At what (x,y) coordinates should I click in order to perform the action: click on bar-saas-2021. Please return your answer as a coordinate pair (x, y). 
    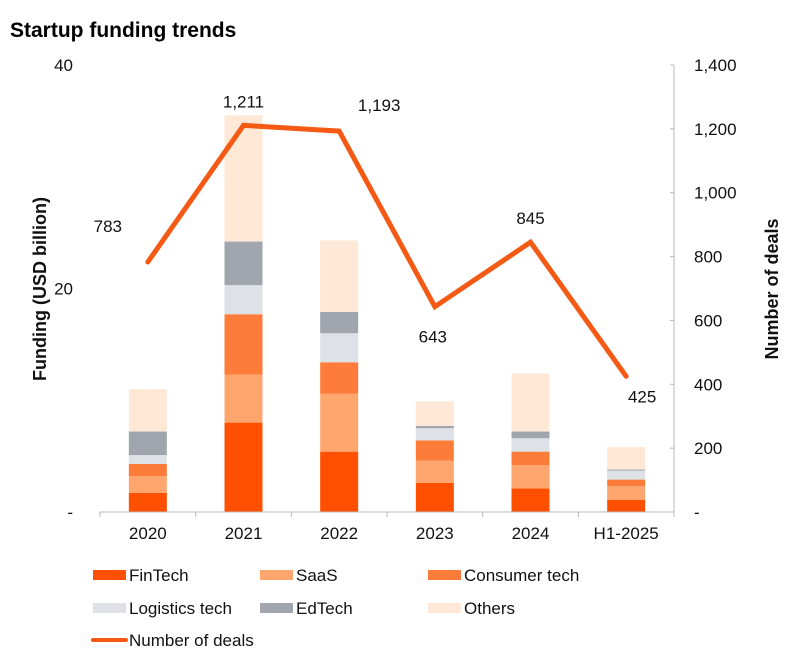
    Looking at the image, I should click on (243, 398).